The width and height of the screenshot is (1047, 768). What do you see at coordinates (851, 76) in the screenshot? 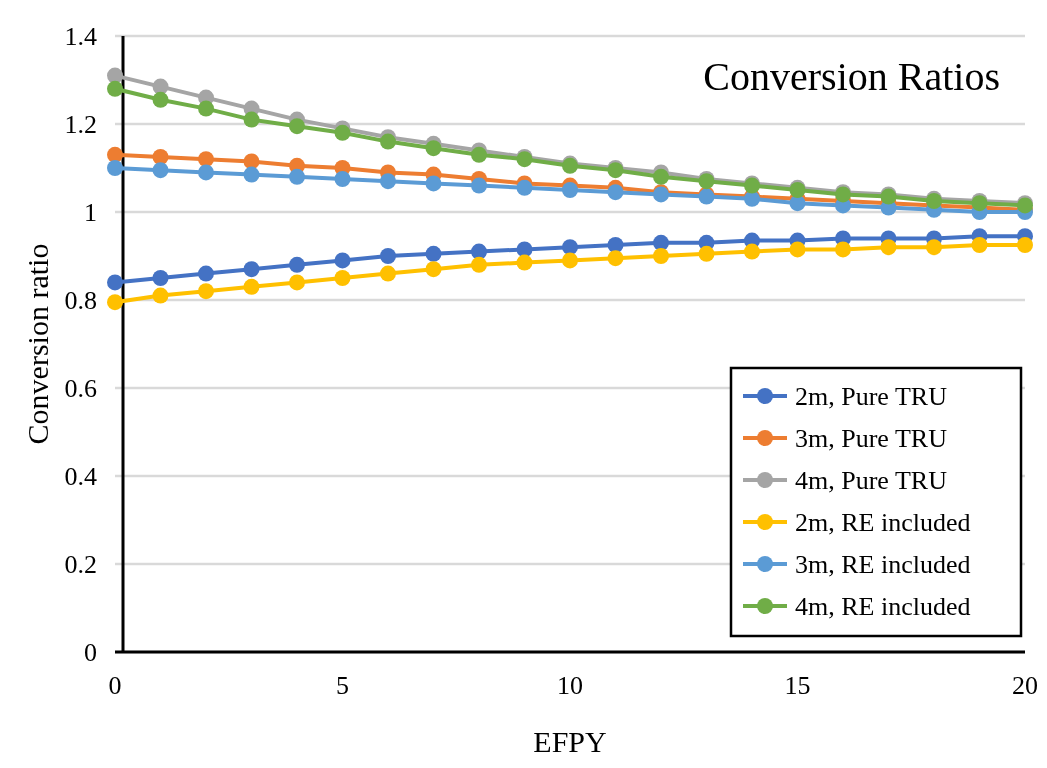
I see `text: Conversion Ratios` at bounding box center [851, 76].